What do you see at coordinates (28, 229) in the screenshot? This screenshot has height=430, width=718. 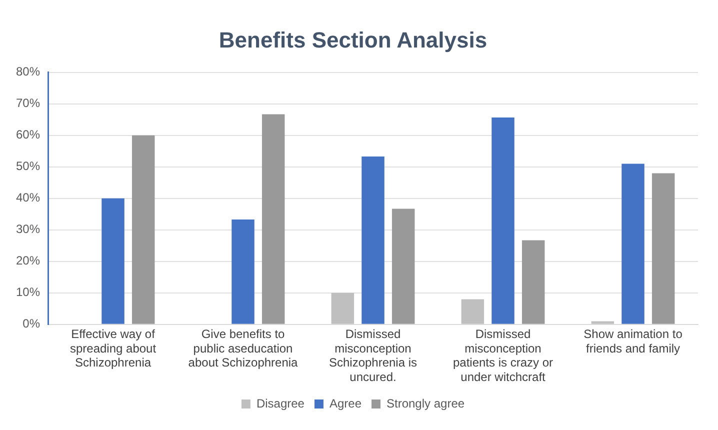 I see `y-tick-label: 30%` at bounding box center [28, 229].